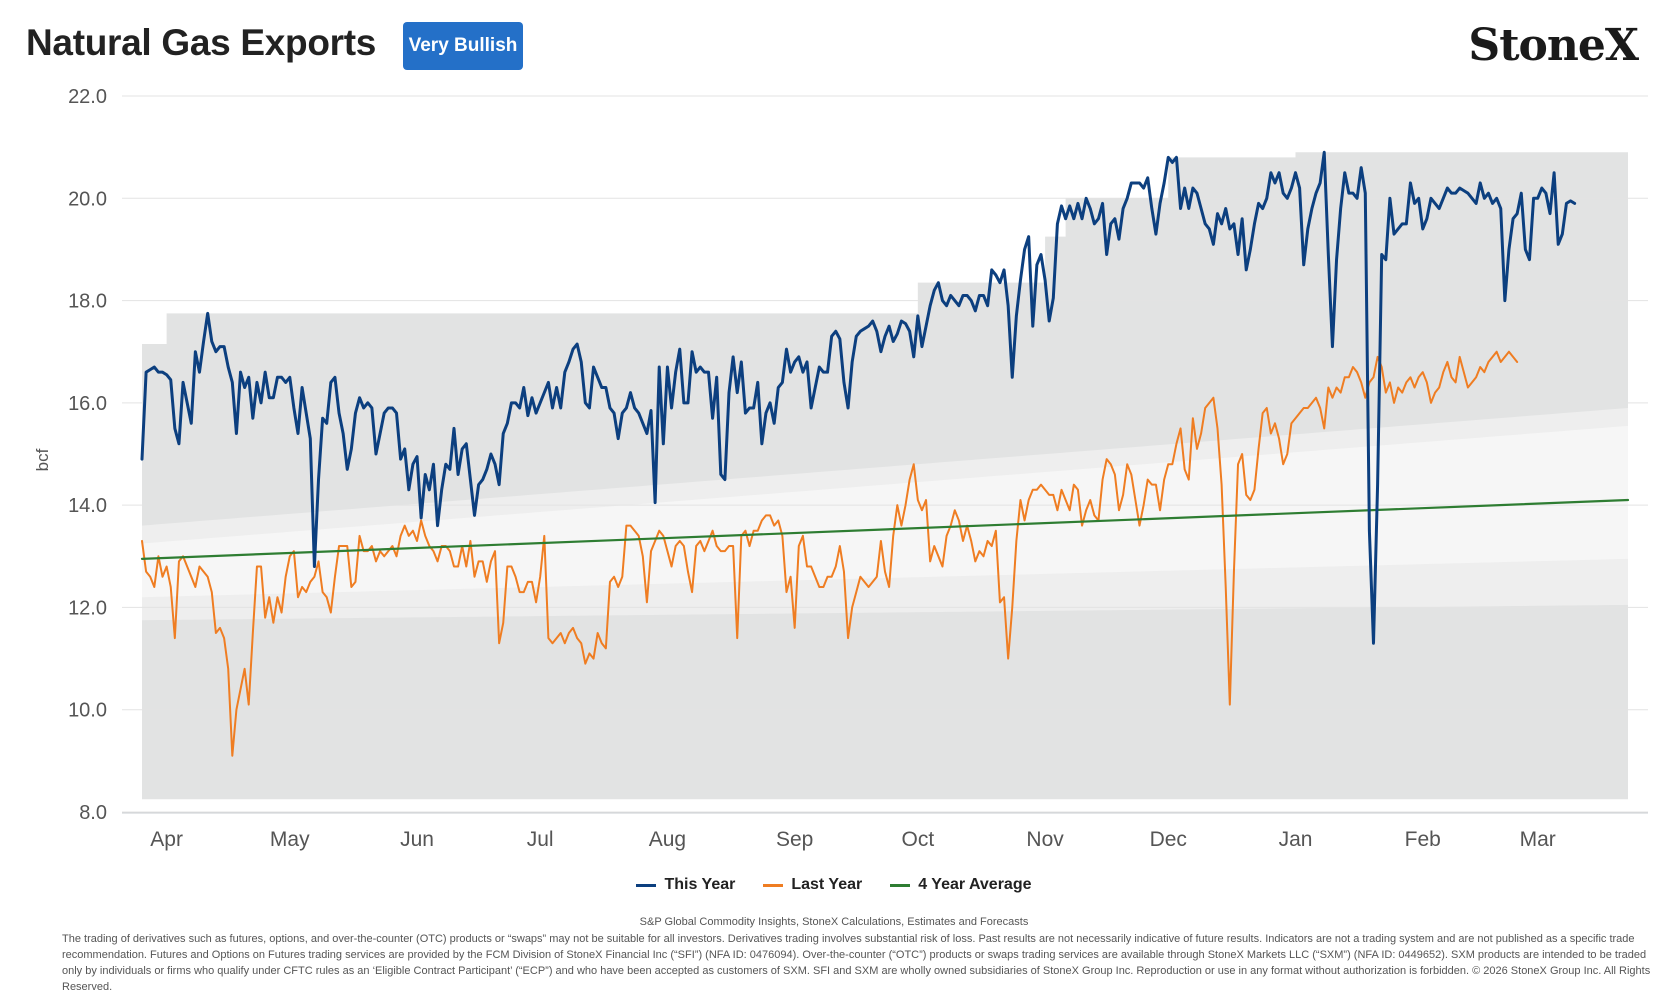  I want to click on outlook-badge: Very Bullish, so click(463, 46).